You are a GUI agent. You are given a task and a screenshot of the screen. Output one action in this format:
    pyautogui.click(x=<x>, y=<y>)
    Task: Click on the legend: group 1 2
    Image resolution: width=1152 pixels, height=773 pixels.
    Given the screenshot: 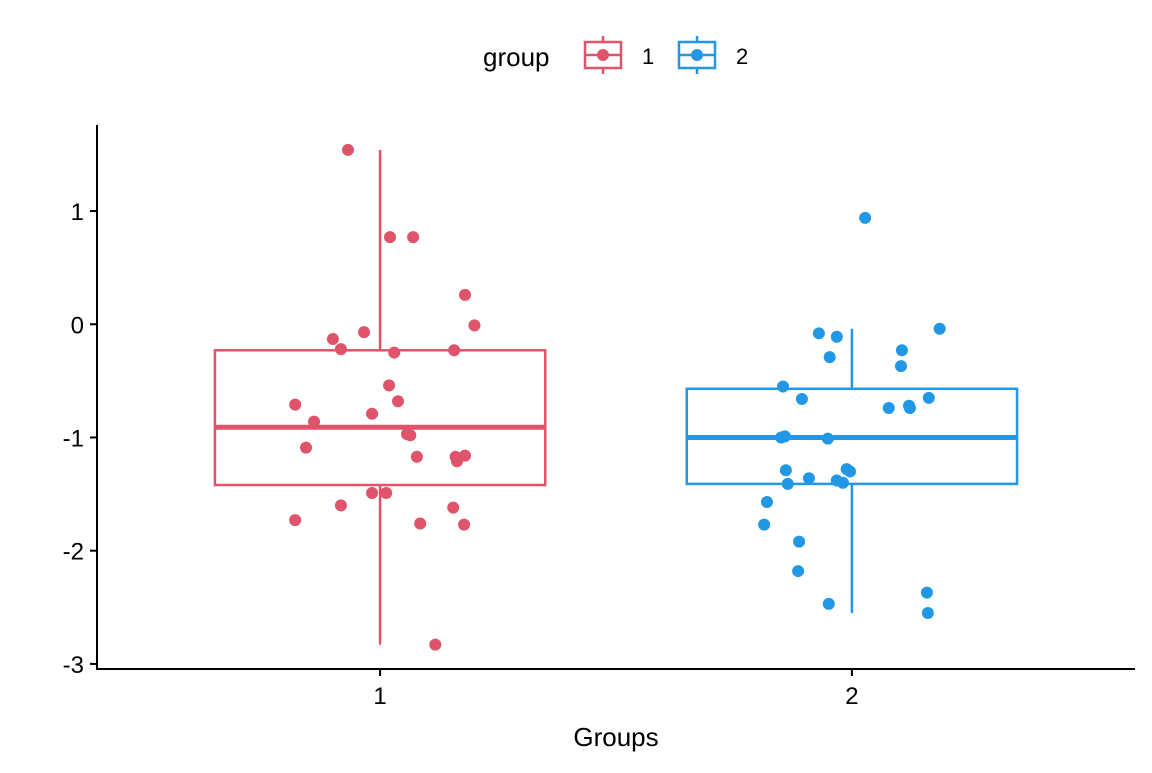 What is the action you would take?
    pyautogui.click(x=615, y=55)
    